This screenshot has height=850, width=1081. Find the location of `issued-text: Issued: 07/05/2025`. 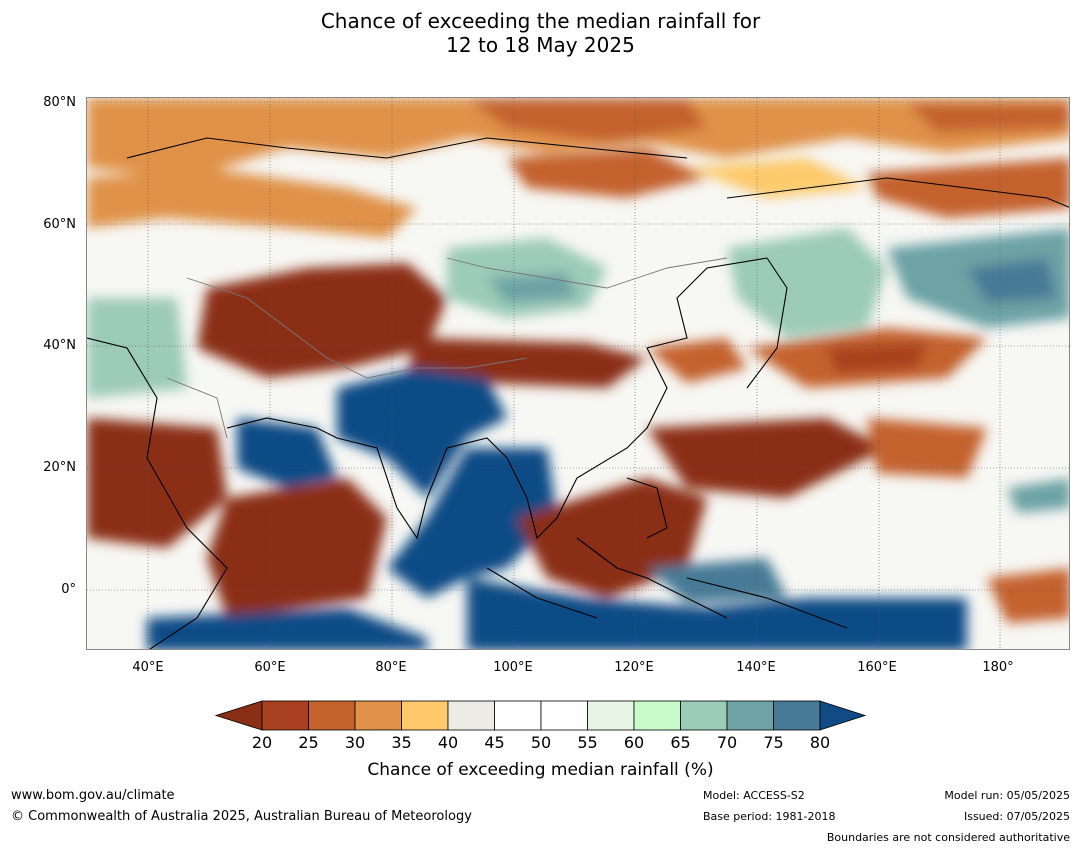

issued-text: Issued: 07/05/2025 is located at coordinates (1016, 816).